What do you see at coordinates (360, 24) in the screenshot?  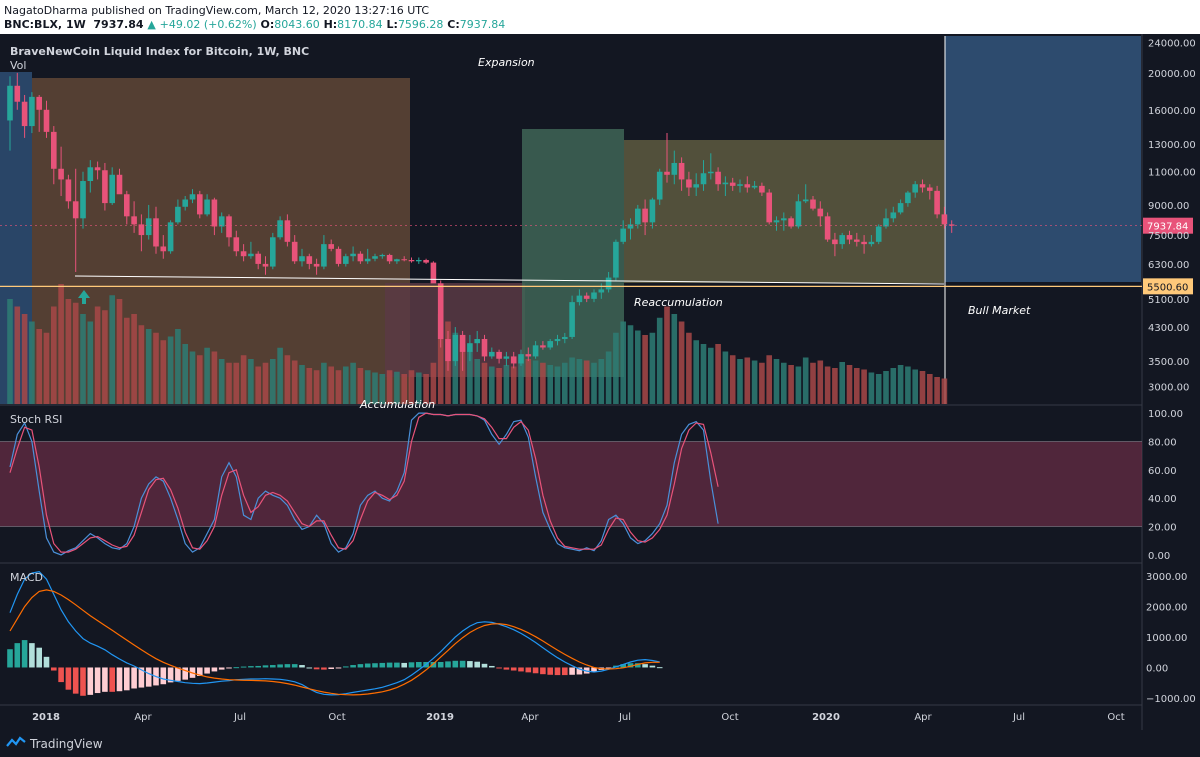 I see `high-value: 8170.84` at bounding box center [360, 24].